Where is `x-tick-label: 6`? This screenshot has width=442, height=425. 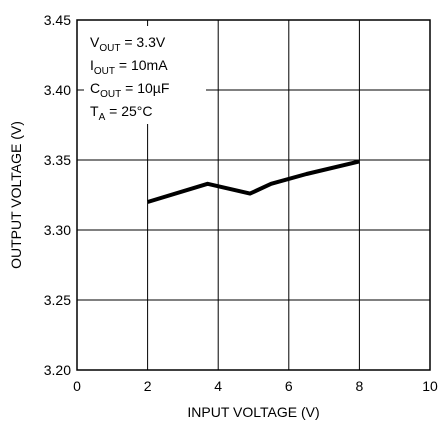
x-tick-label: 6 is located at coordinates (289, 386).